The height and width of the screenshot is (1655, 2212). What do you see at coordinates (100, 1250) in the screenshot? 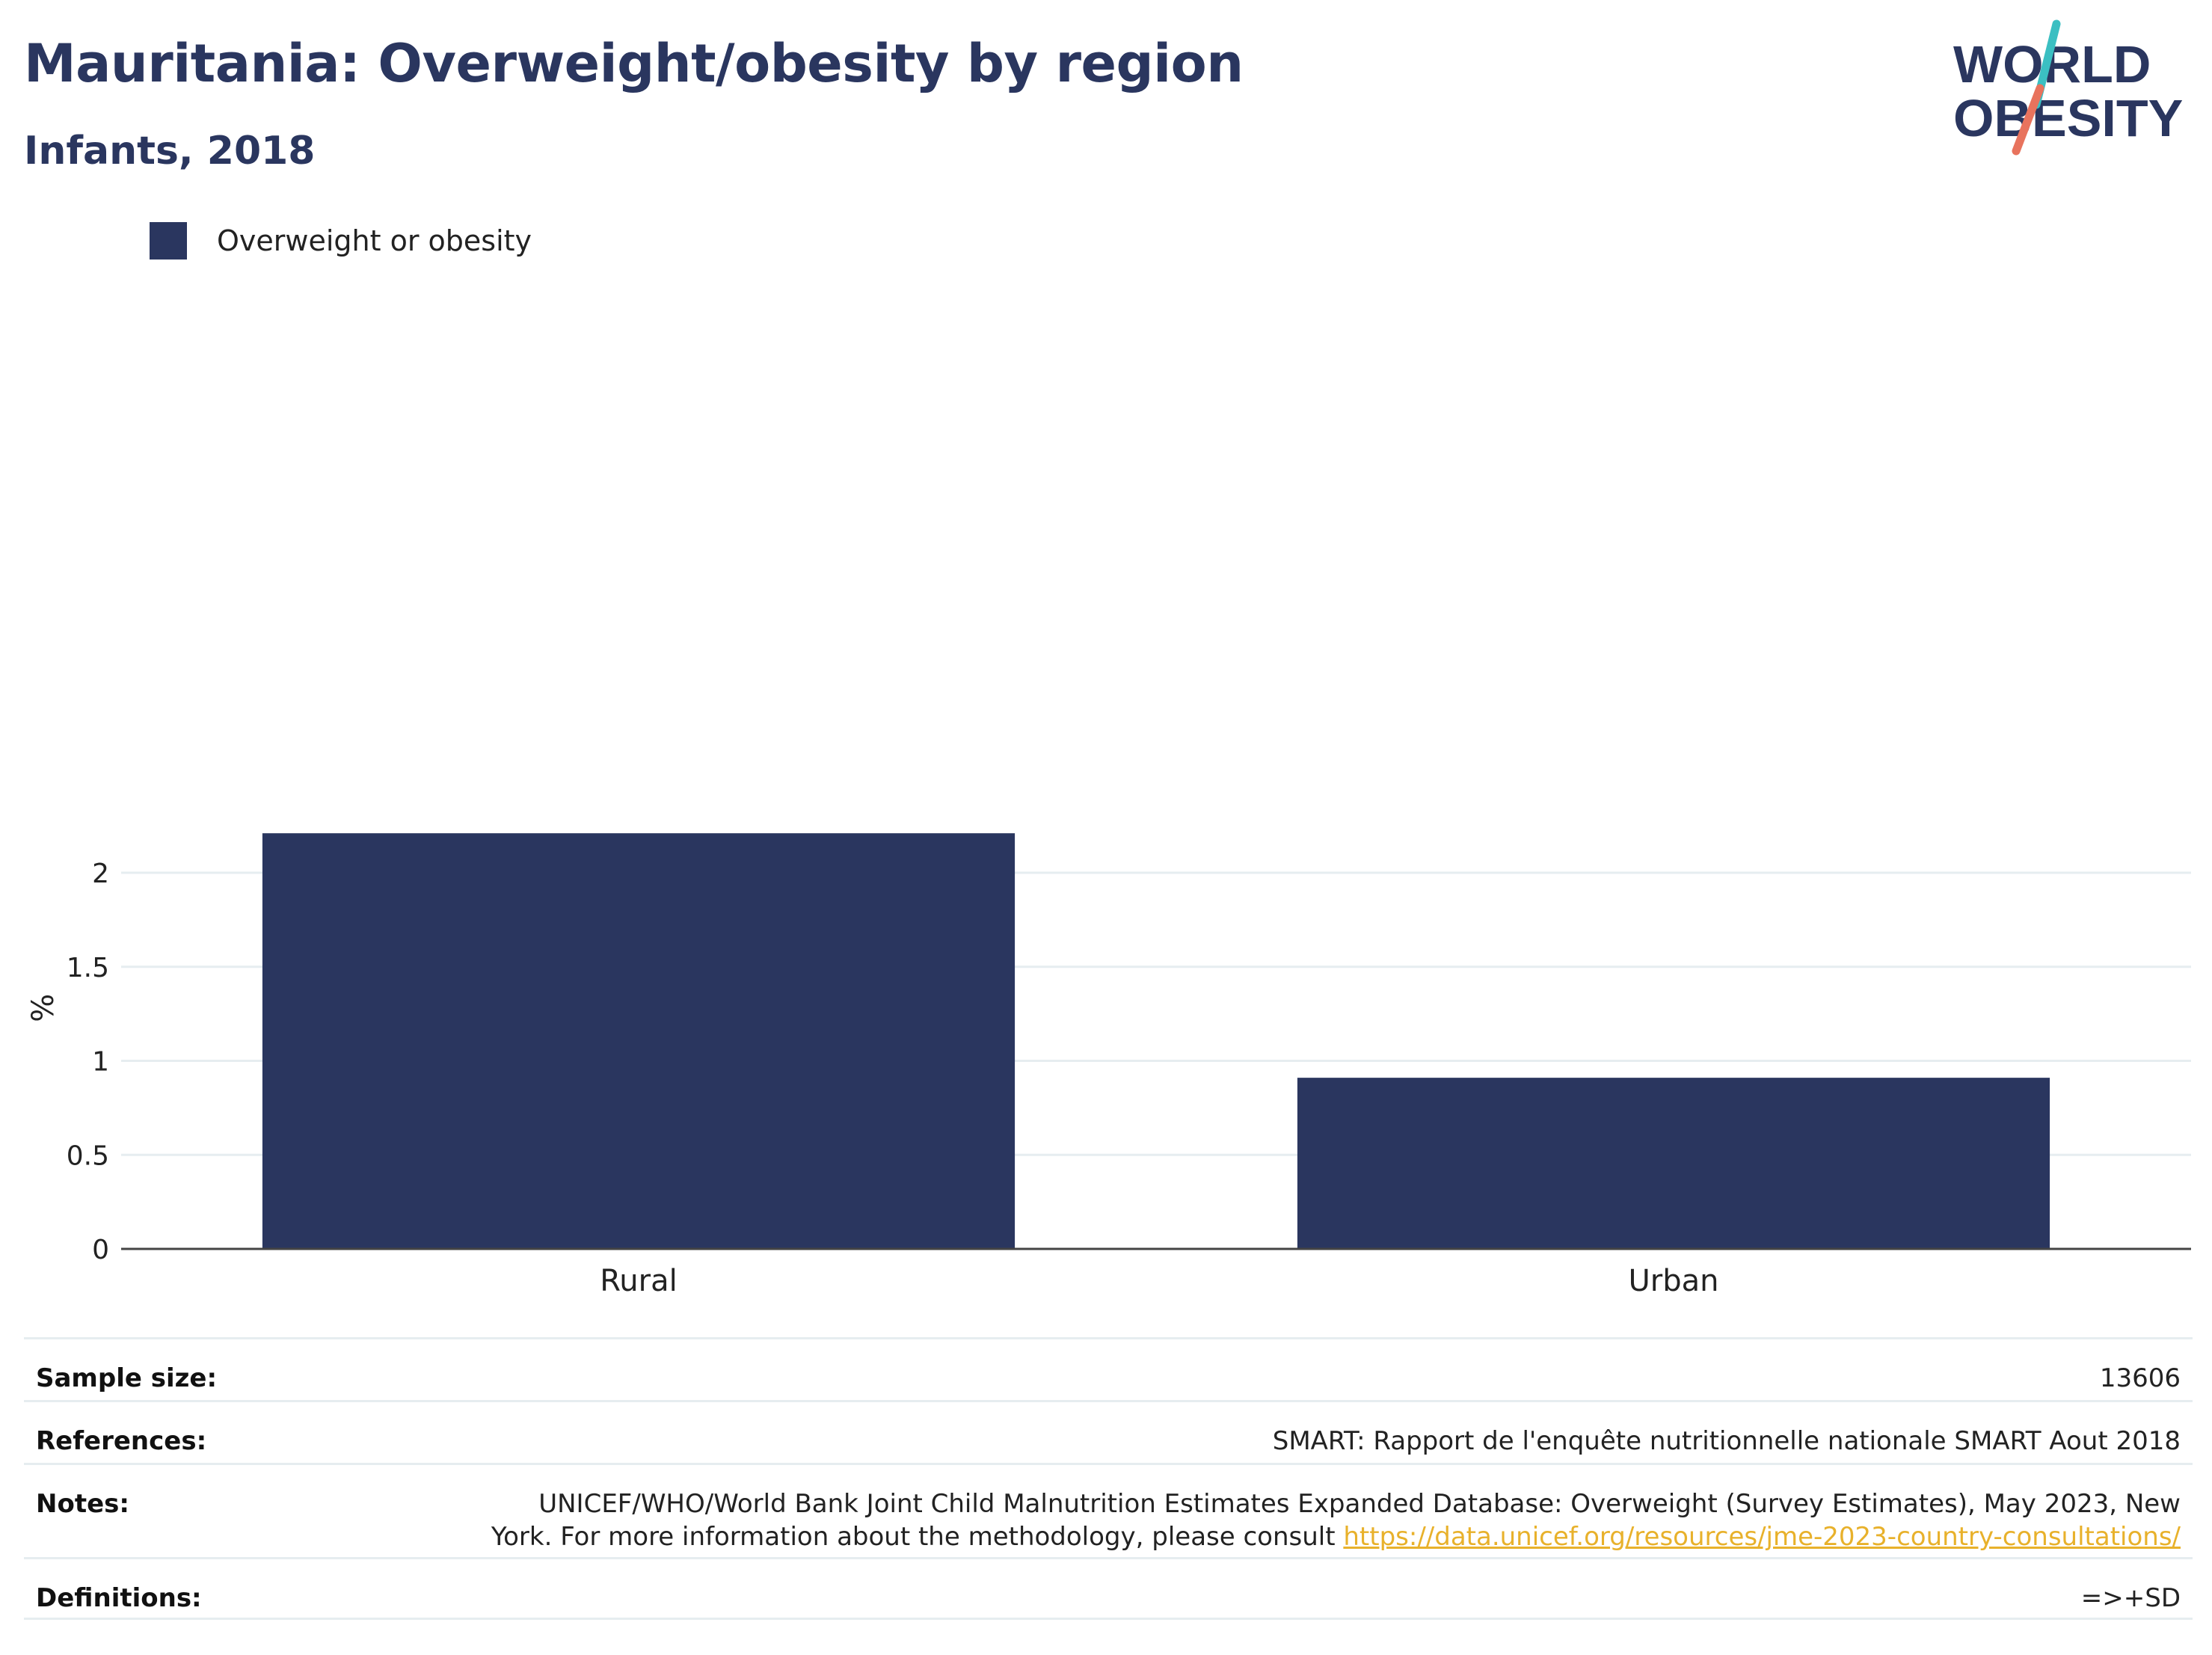
I see `y-tick-label: 0` at bounding box center [100, 1250].